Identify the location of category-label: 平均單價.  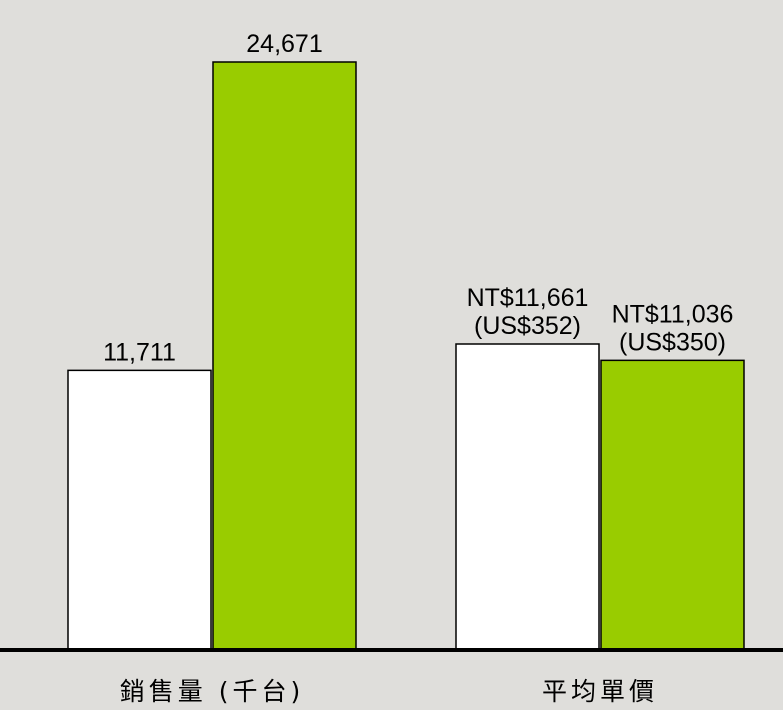
(600, 691).